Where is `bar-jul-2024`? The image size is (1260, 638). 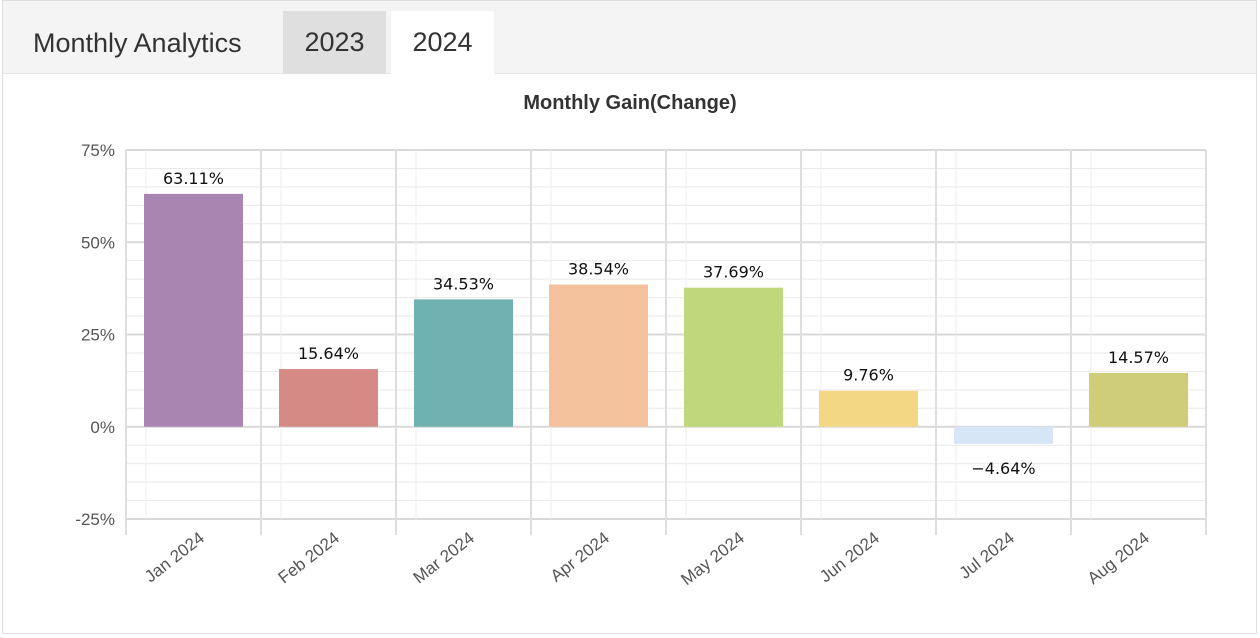 bar-jul-2024 is located at coordinates (1003, 435).